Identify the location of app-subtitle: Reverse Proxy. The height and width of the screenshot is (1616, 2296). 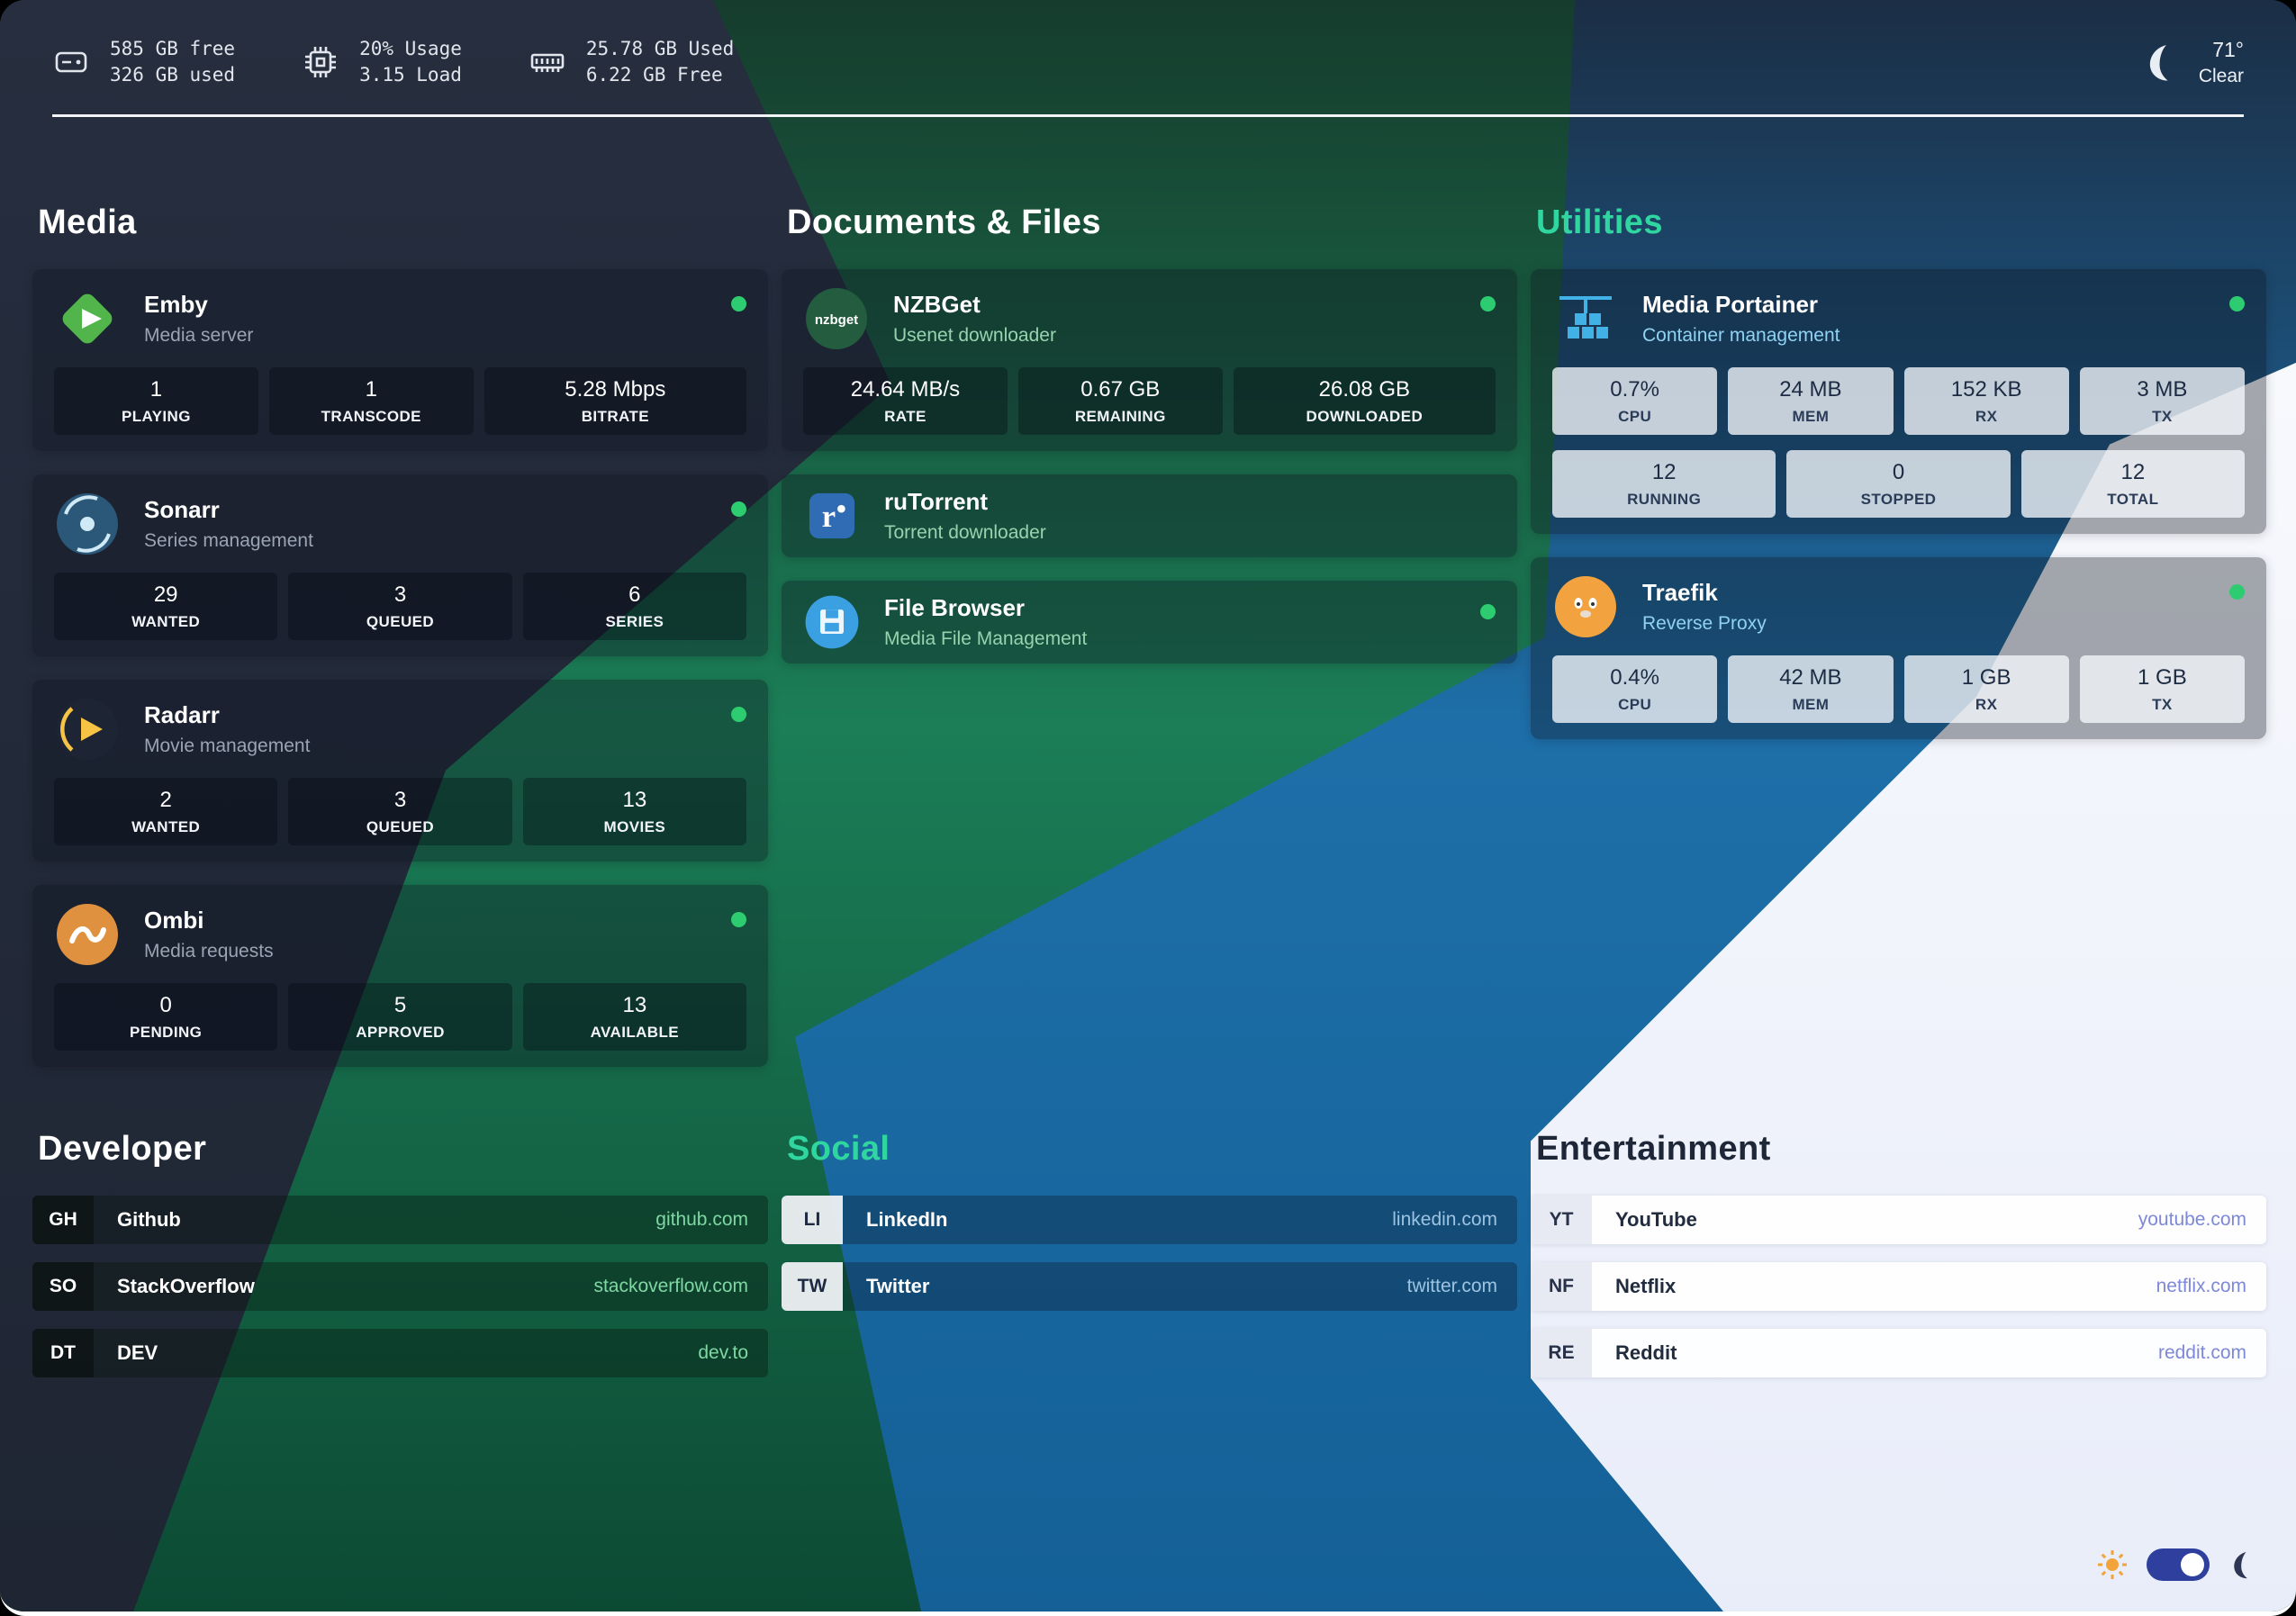
(1704, 623).